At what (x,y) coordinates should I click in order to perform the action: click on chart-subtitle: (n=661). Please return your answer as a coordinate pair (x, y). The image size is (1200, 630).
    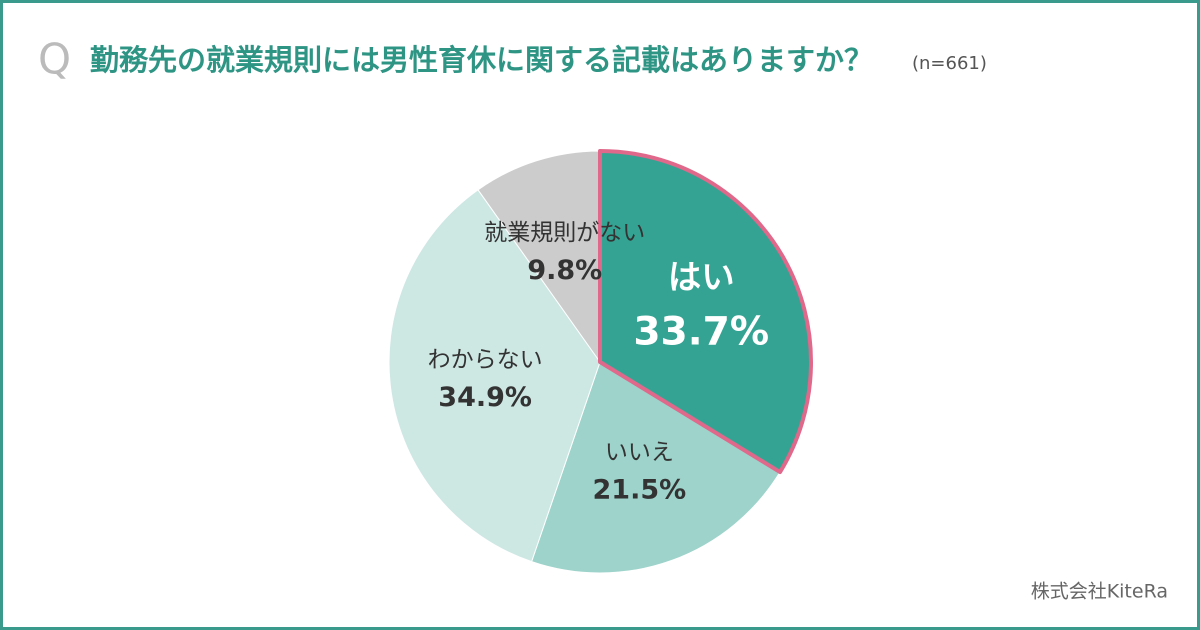
    Looking at the image, I should click on (949, 63).